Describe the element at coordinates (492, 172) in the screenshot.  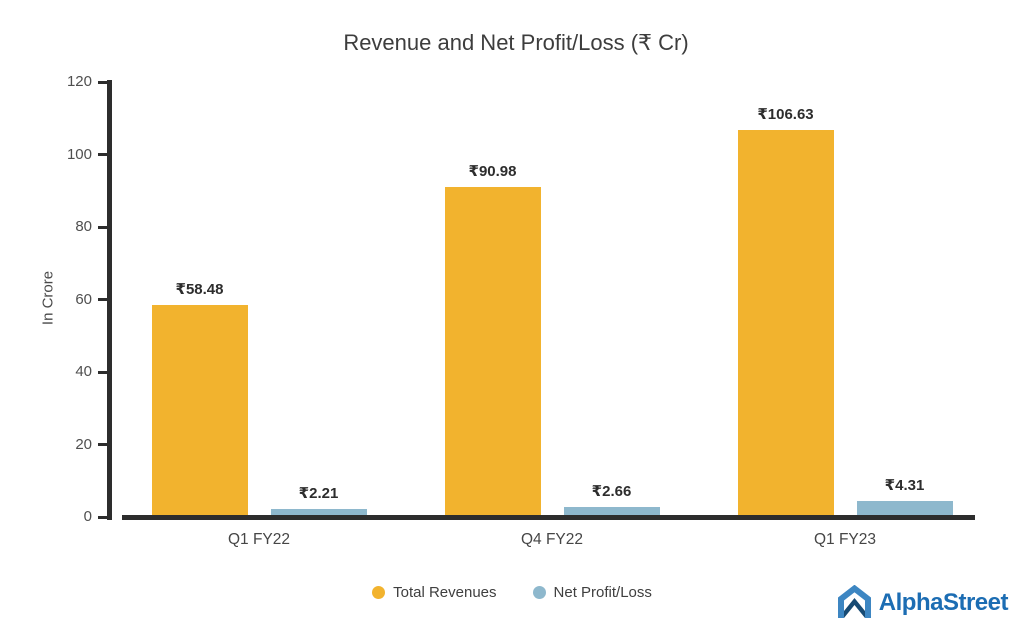
I see `bar-value-label: ₹90.98` at that location.